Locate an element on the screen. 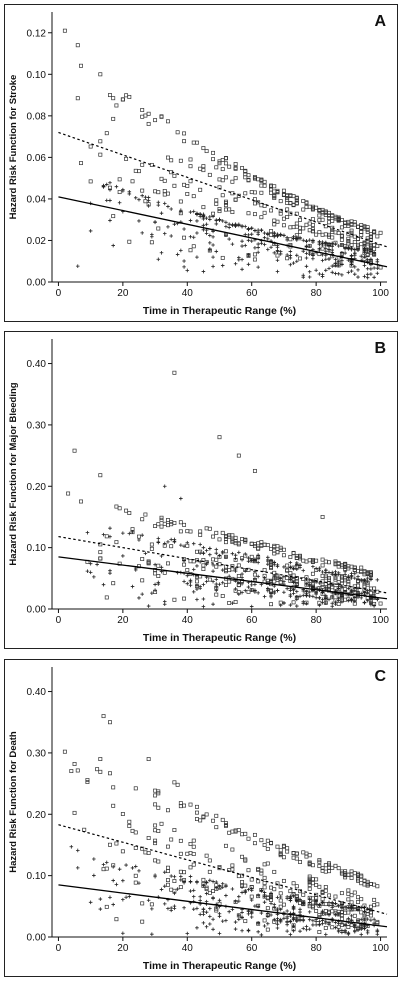 This screenshot has width=402, height=983. x-tick-label: 100 is located at coordinates (380, 948).